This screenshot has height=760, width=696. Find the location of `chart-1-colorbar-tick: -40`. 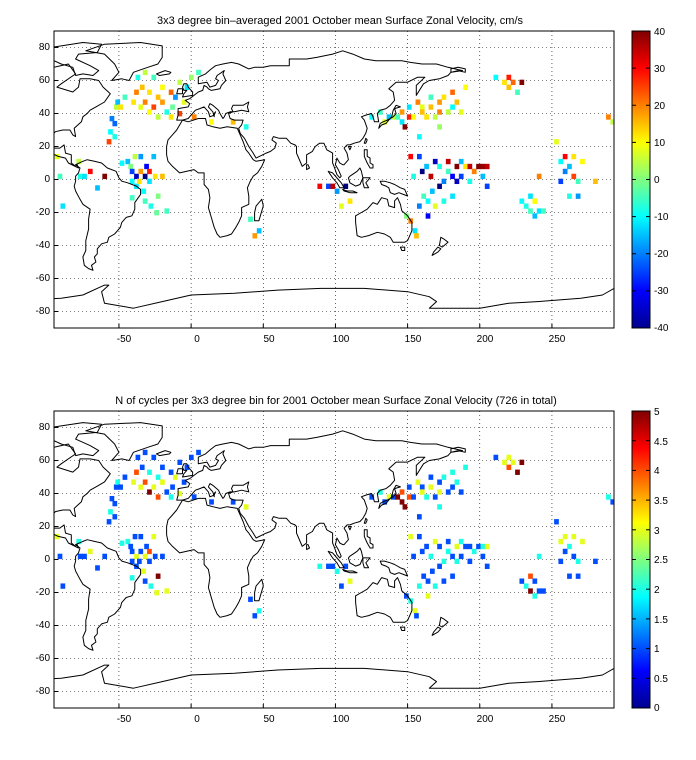

chart-1-colorbar-tick: -40 is located at coordinates (661, 328).